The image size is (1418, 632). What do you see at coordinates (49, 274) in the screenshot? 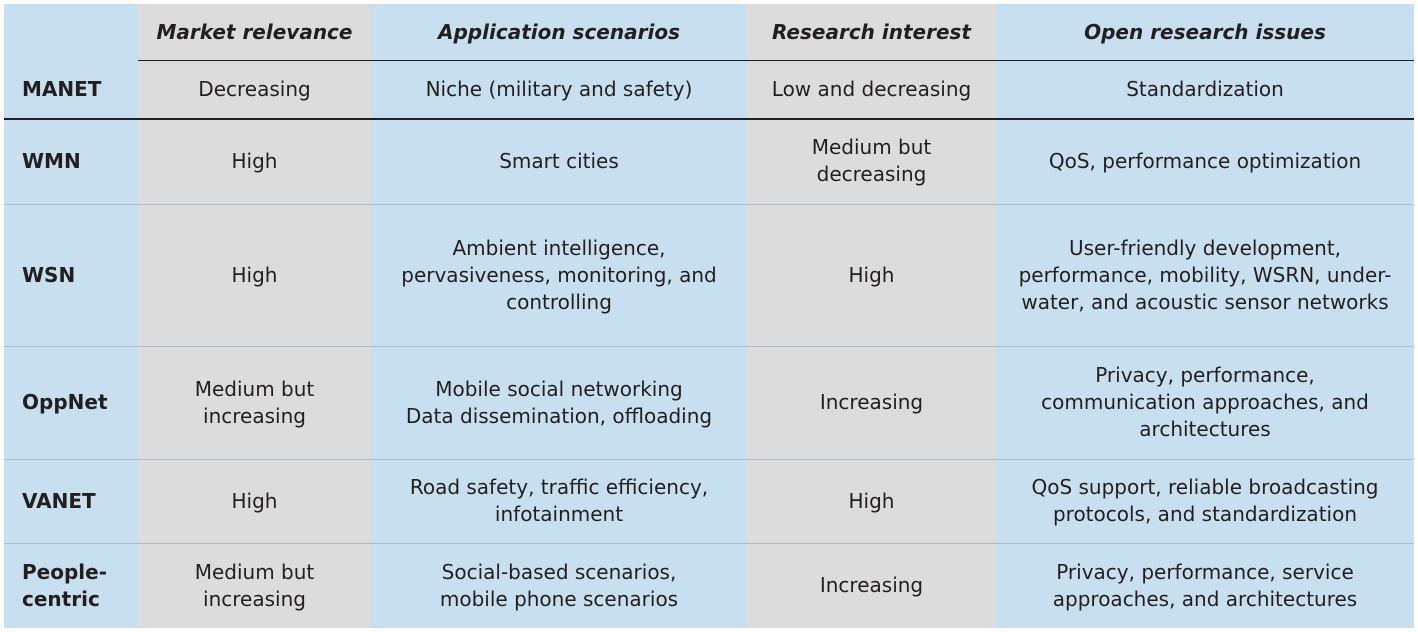
I see `row-header: WSN` at bounding box center [49, 274].